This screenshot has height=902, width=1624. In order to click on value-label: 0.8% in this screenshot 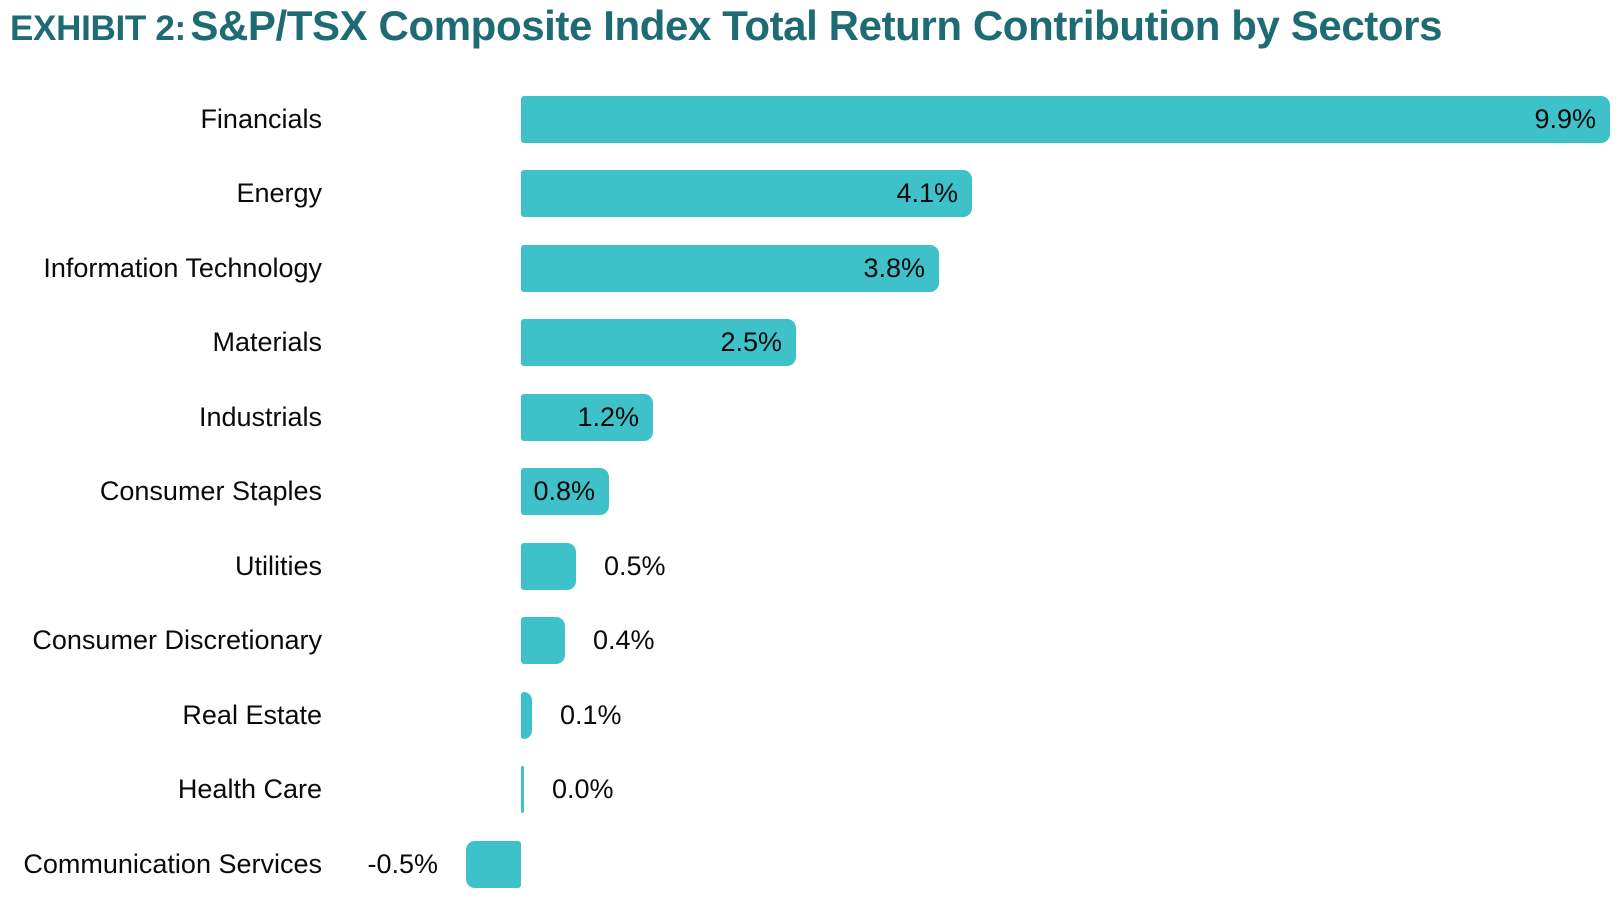, I will do `click(564, 491)`.